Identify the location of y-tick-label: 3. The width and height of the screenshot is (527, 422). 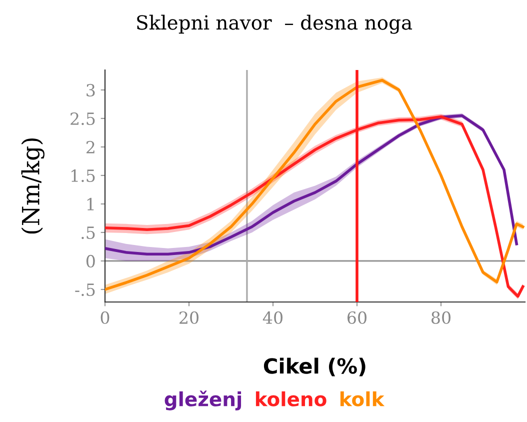
(90, 90).